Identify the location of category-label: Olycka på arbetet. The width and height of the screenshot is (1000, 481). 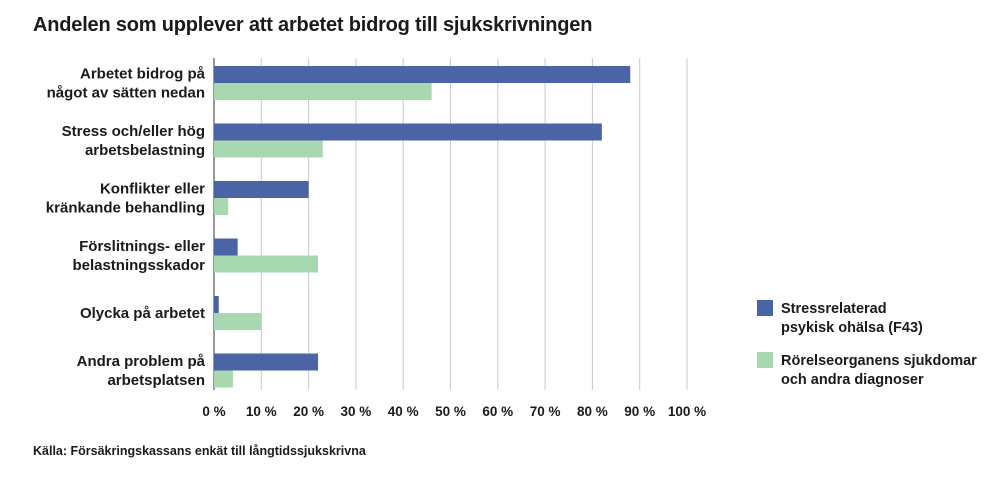
(142, 313).